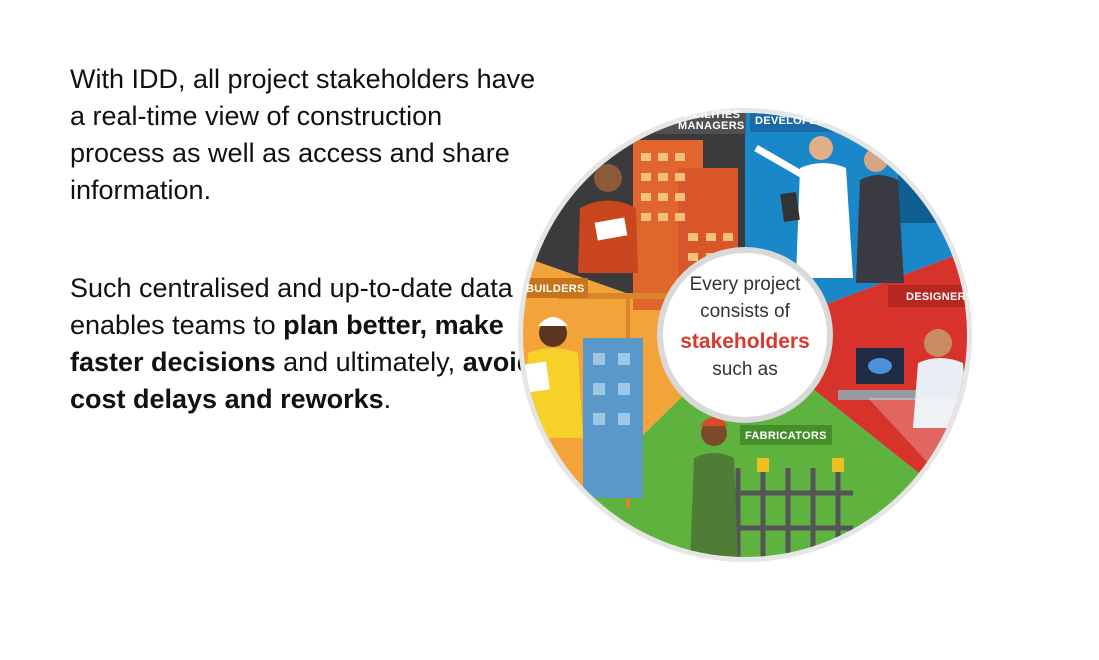 The width and height of the screenshot is (1099, 660). I want to click on center-line1: Every project, so click(746, 284).